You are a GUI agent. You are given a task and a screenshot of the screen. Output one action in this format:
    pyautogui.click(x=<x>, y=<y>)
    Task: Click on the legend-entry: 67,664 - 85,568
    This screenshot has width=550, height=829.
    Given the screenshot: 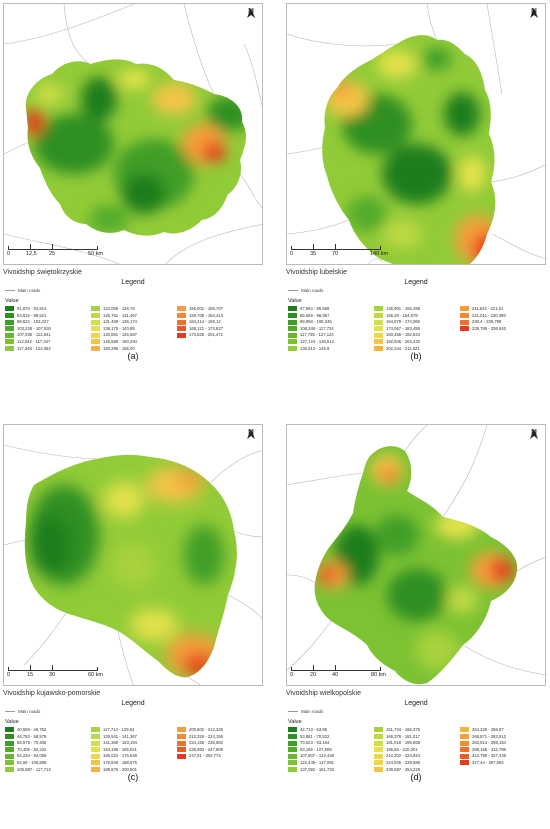 What is the action you would take?
    pyautogui.click(x=308, y=309)
    